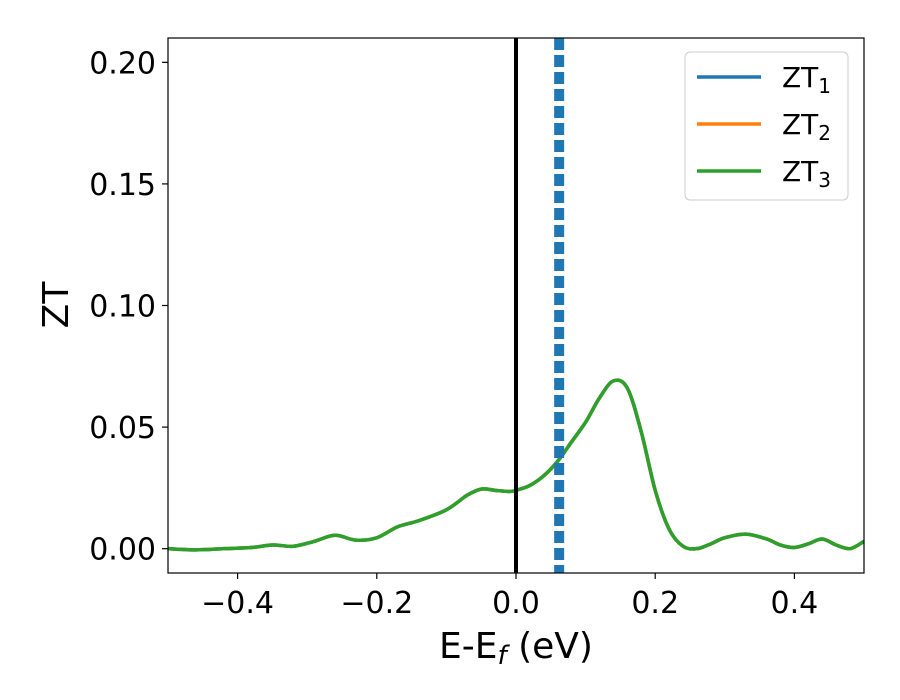 The height and width of the screenshot is (700, 900). I want to click on x-tick-label: −0.2, so click(376, 603).